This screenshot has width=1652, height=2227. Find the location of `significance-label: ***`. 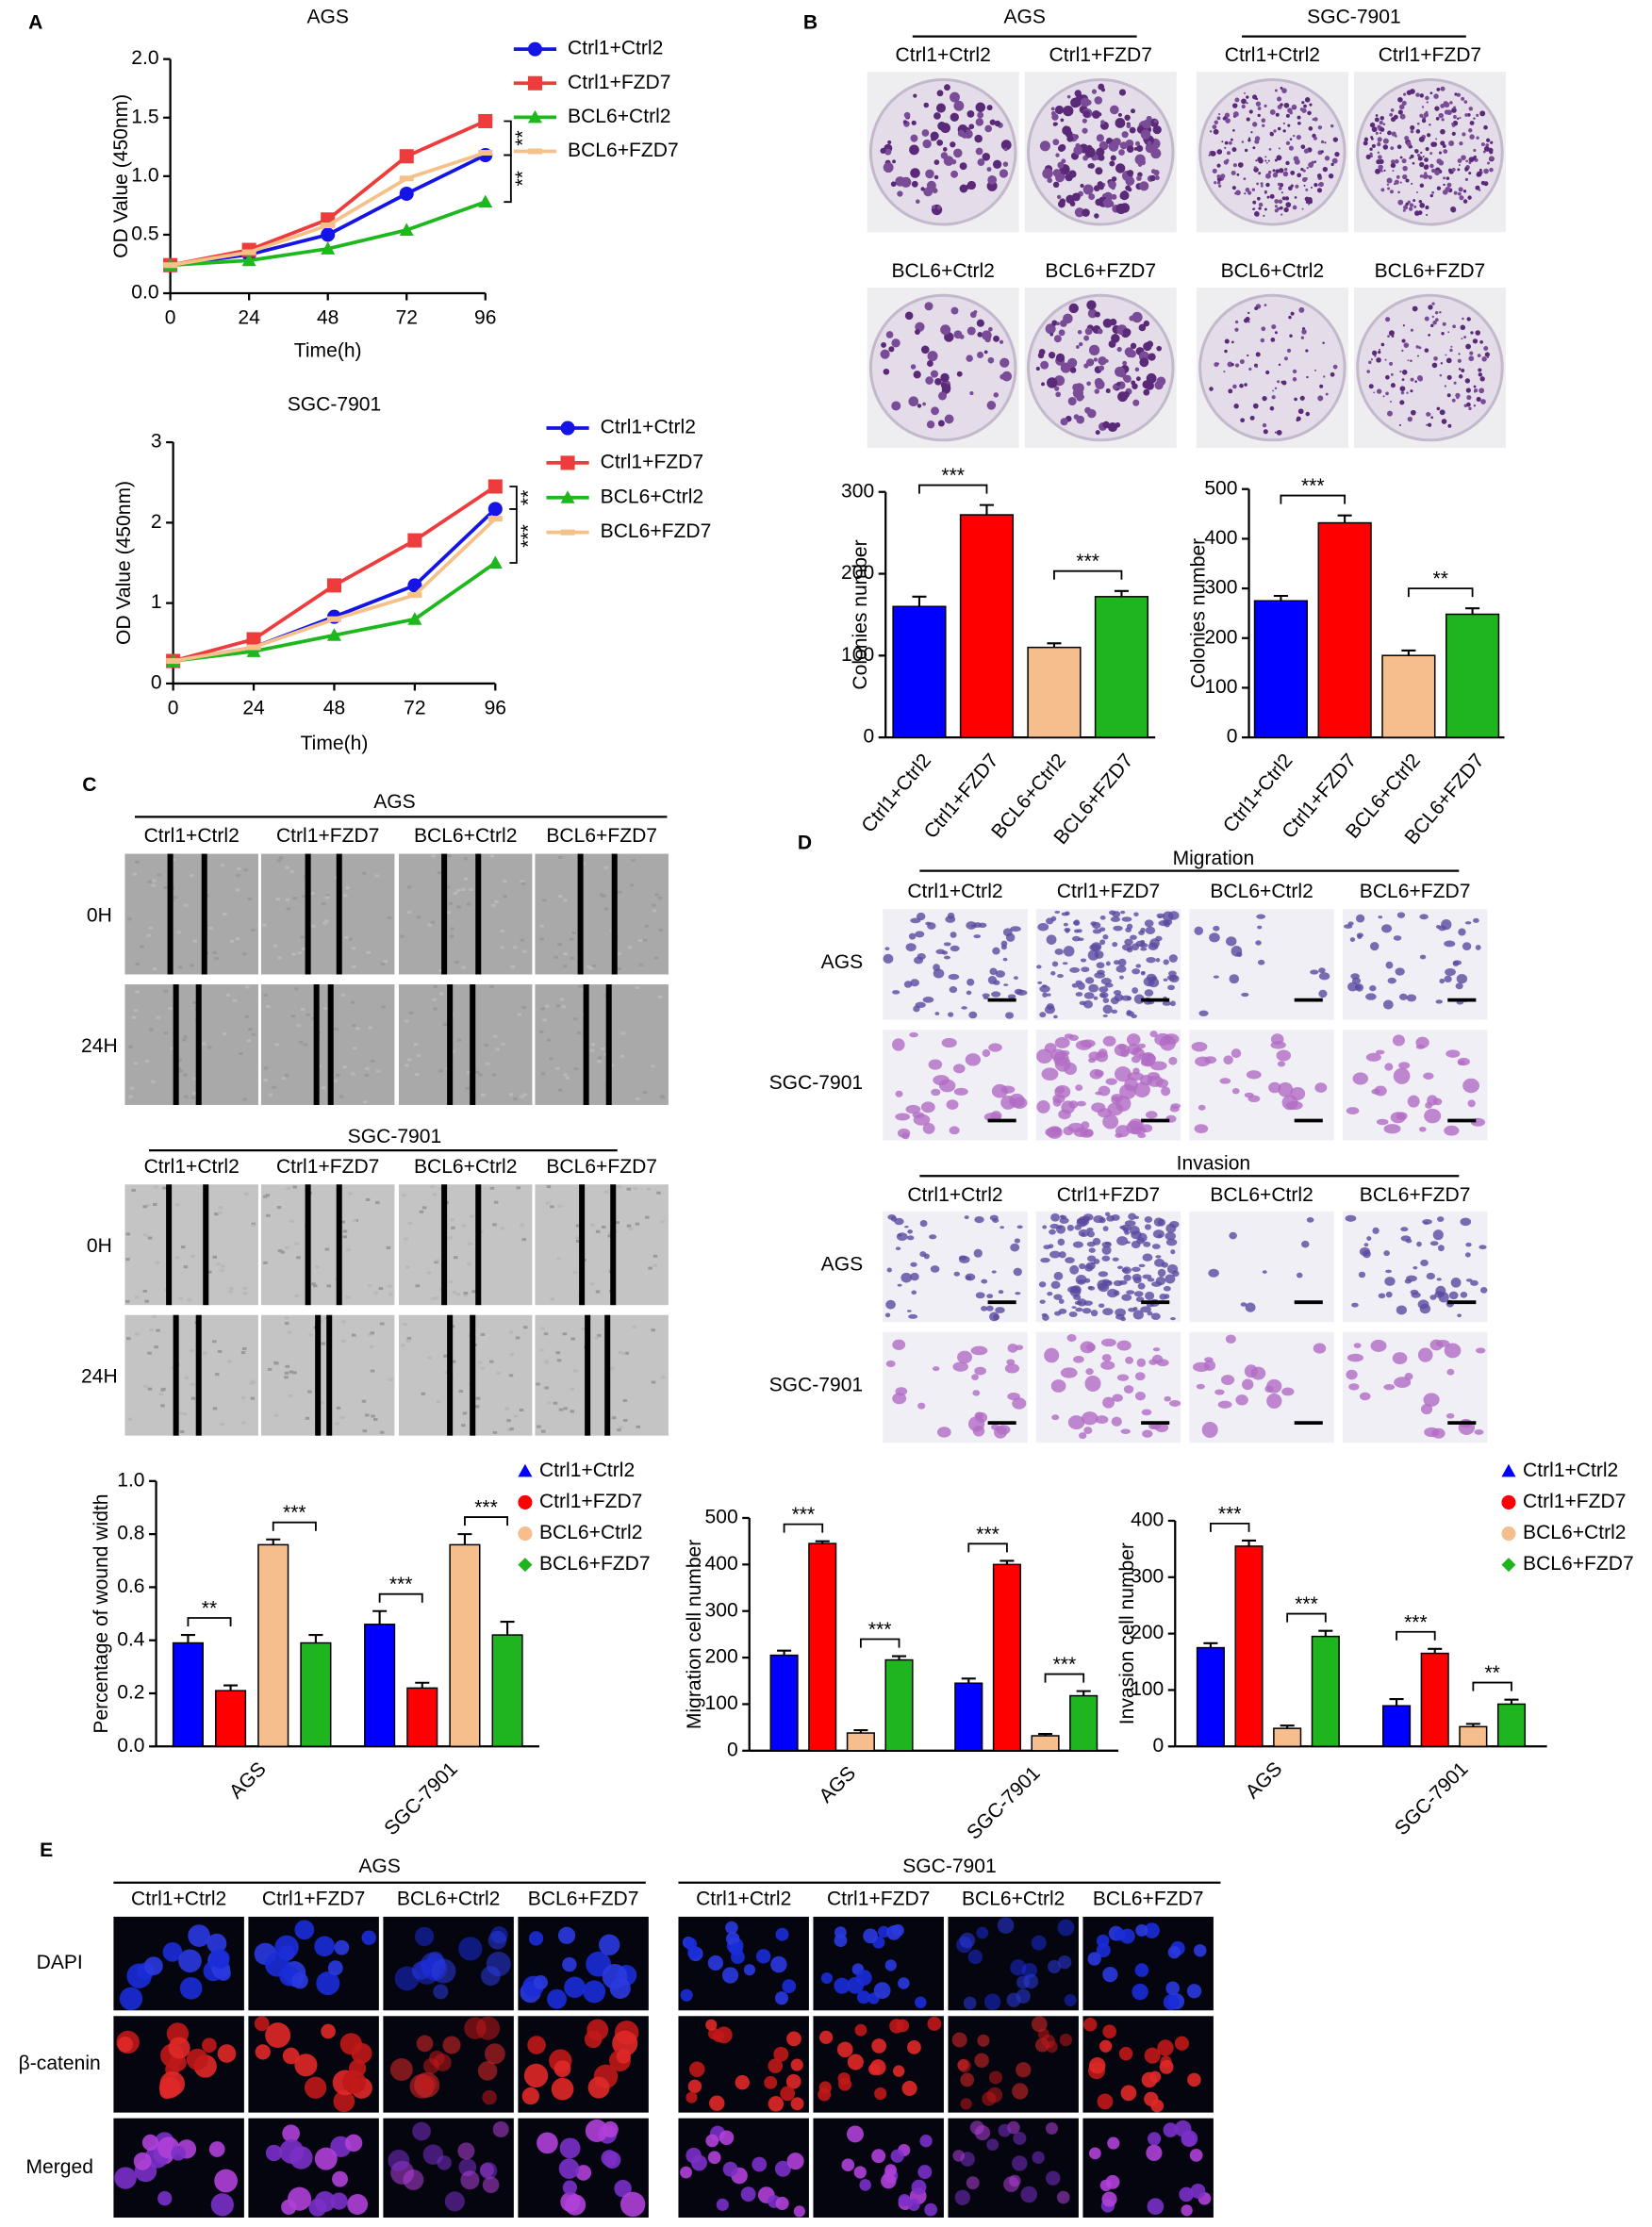

significance-label: *** is located at coordinates (1065, 1664).